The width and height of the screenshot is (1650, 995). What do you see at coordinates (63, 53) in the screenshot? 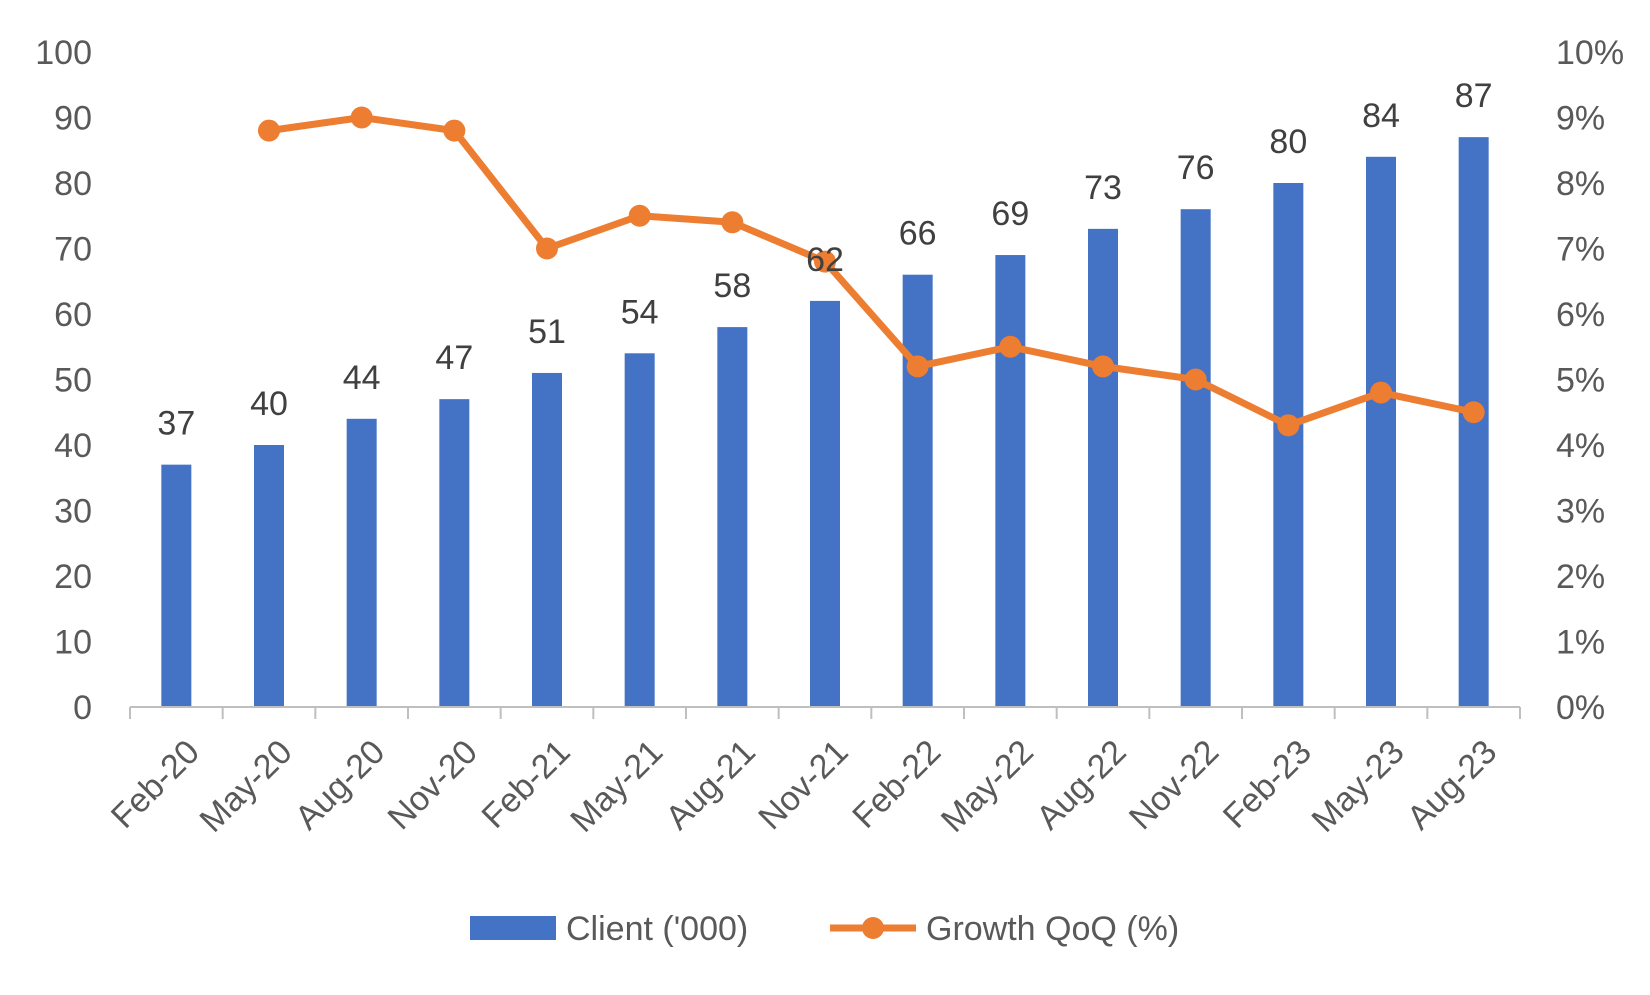
I see `y-left-tick-label: 100` at bounding box center [63, 53].